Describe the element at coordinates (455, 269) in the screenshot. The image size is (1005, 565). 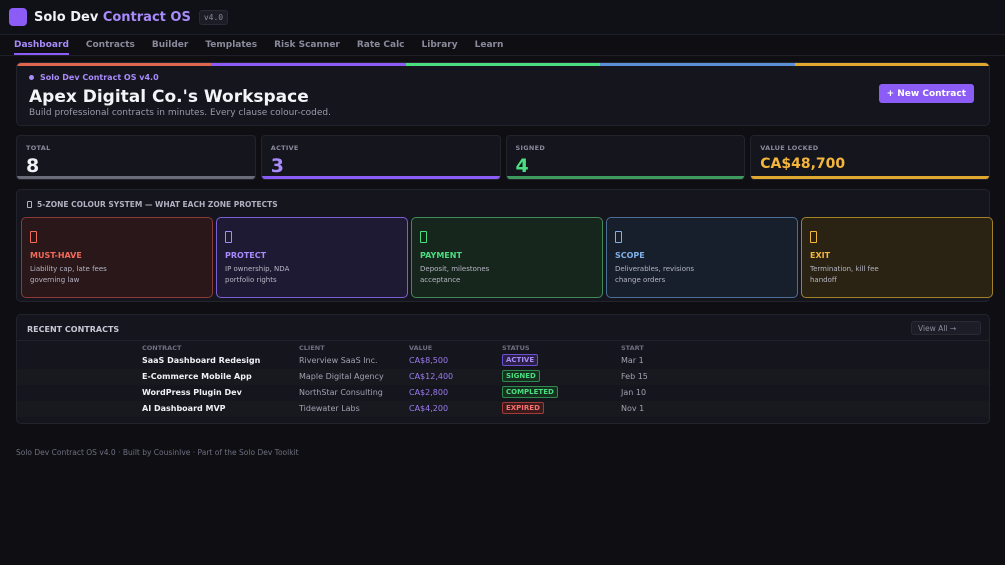
I see `zone-desc-line: Deposit, milestones` at that location.